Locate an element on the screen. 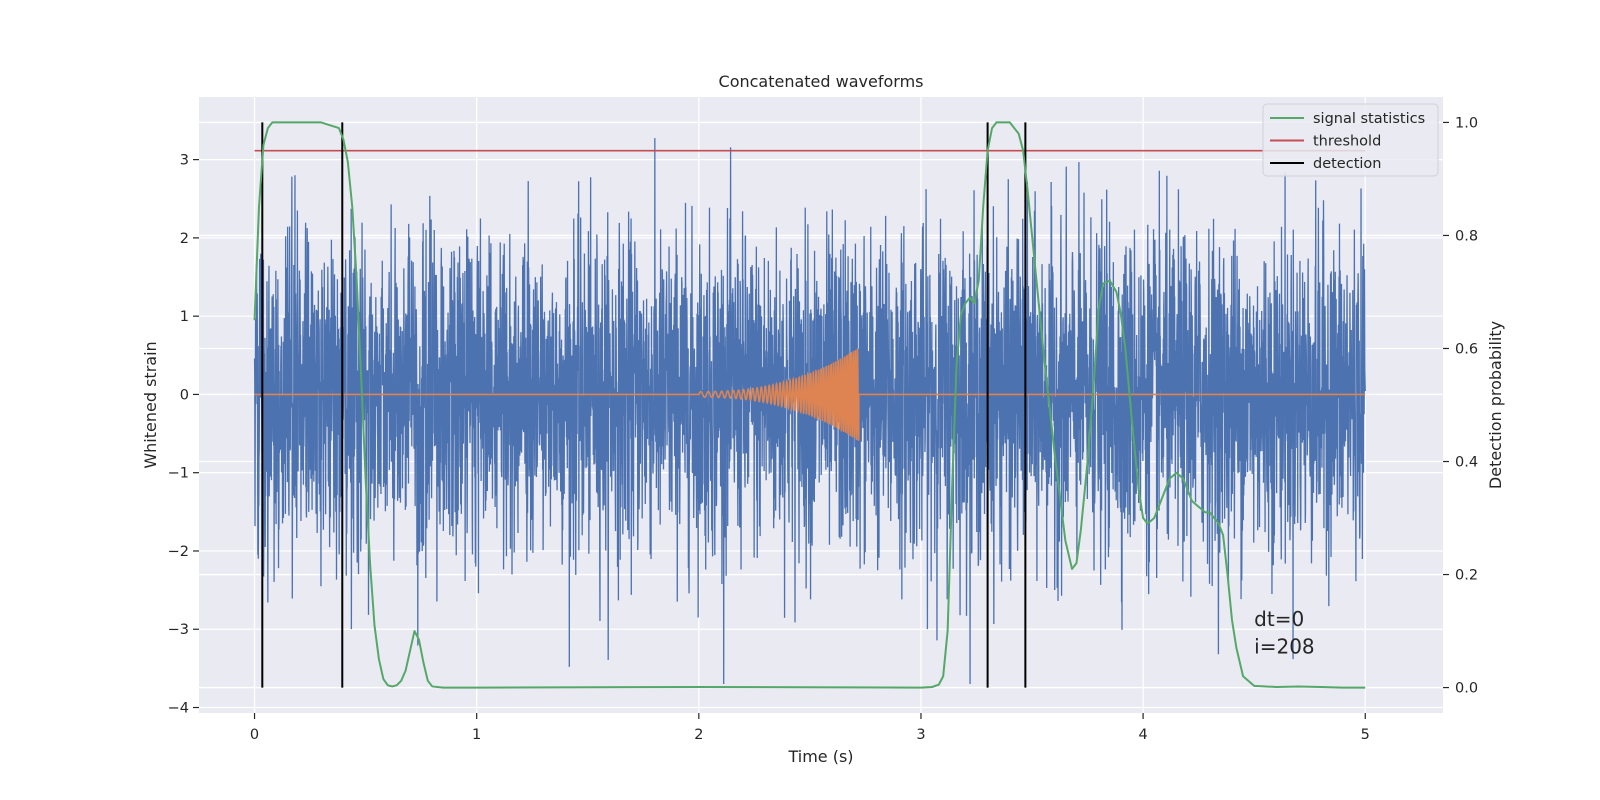  y-tick-label: −4 is located at coordinates (178, 709).